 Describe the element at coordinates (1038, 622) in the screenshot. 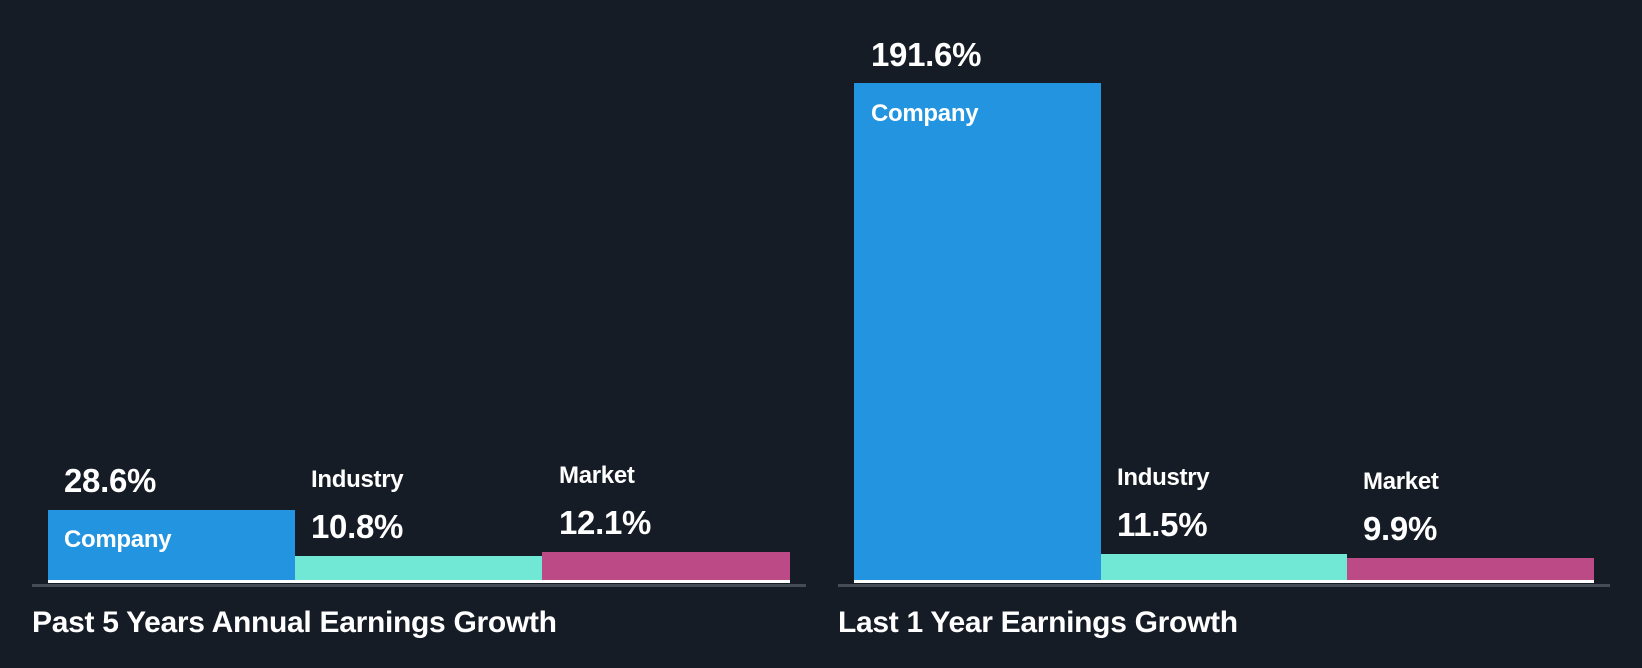

I see `chart-title: Last 1 Year Earnings Growth` at that location.